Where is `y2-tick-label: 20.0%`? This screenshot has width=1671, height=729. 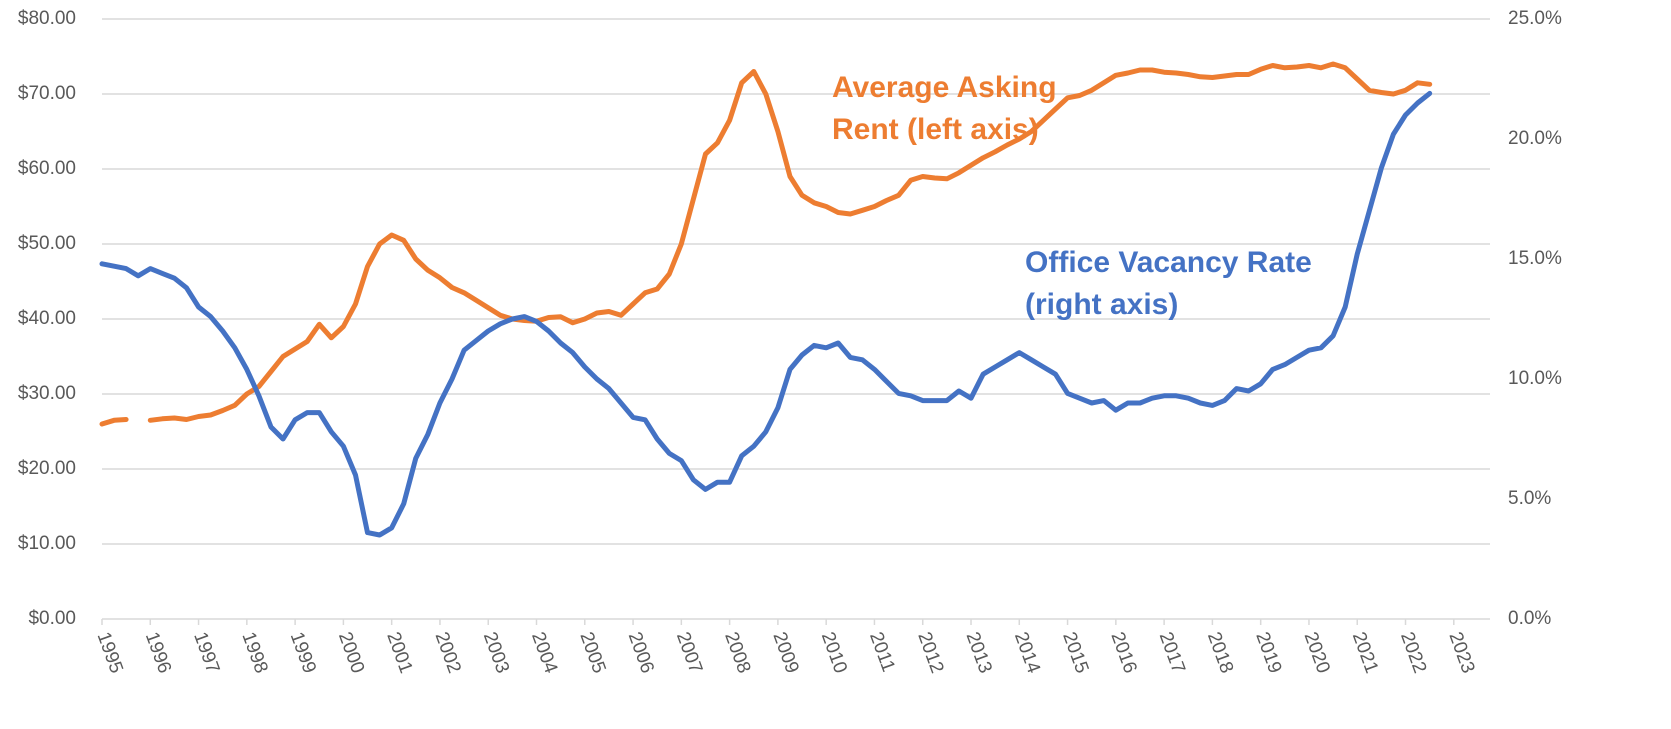 y2-tick-label: 20.0% is located at coordinates (1535, 138).